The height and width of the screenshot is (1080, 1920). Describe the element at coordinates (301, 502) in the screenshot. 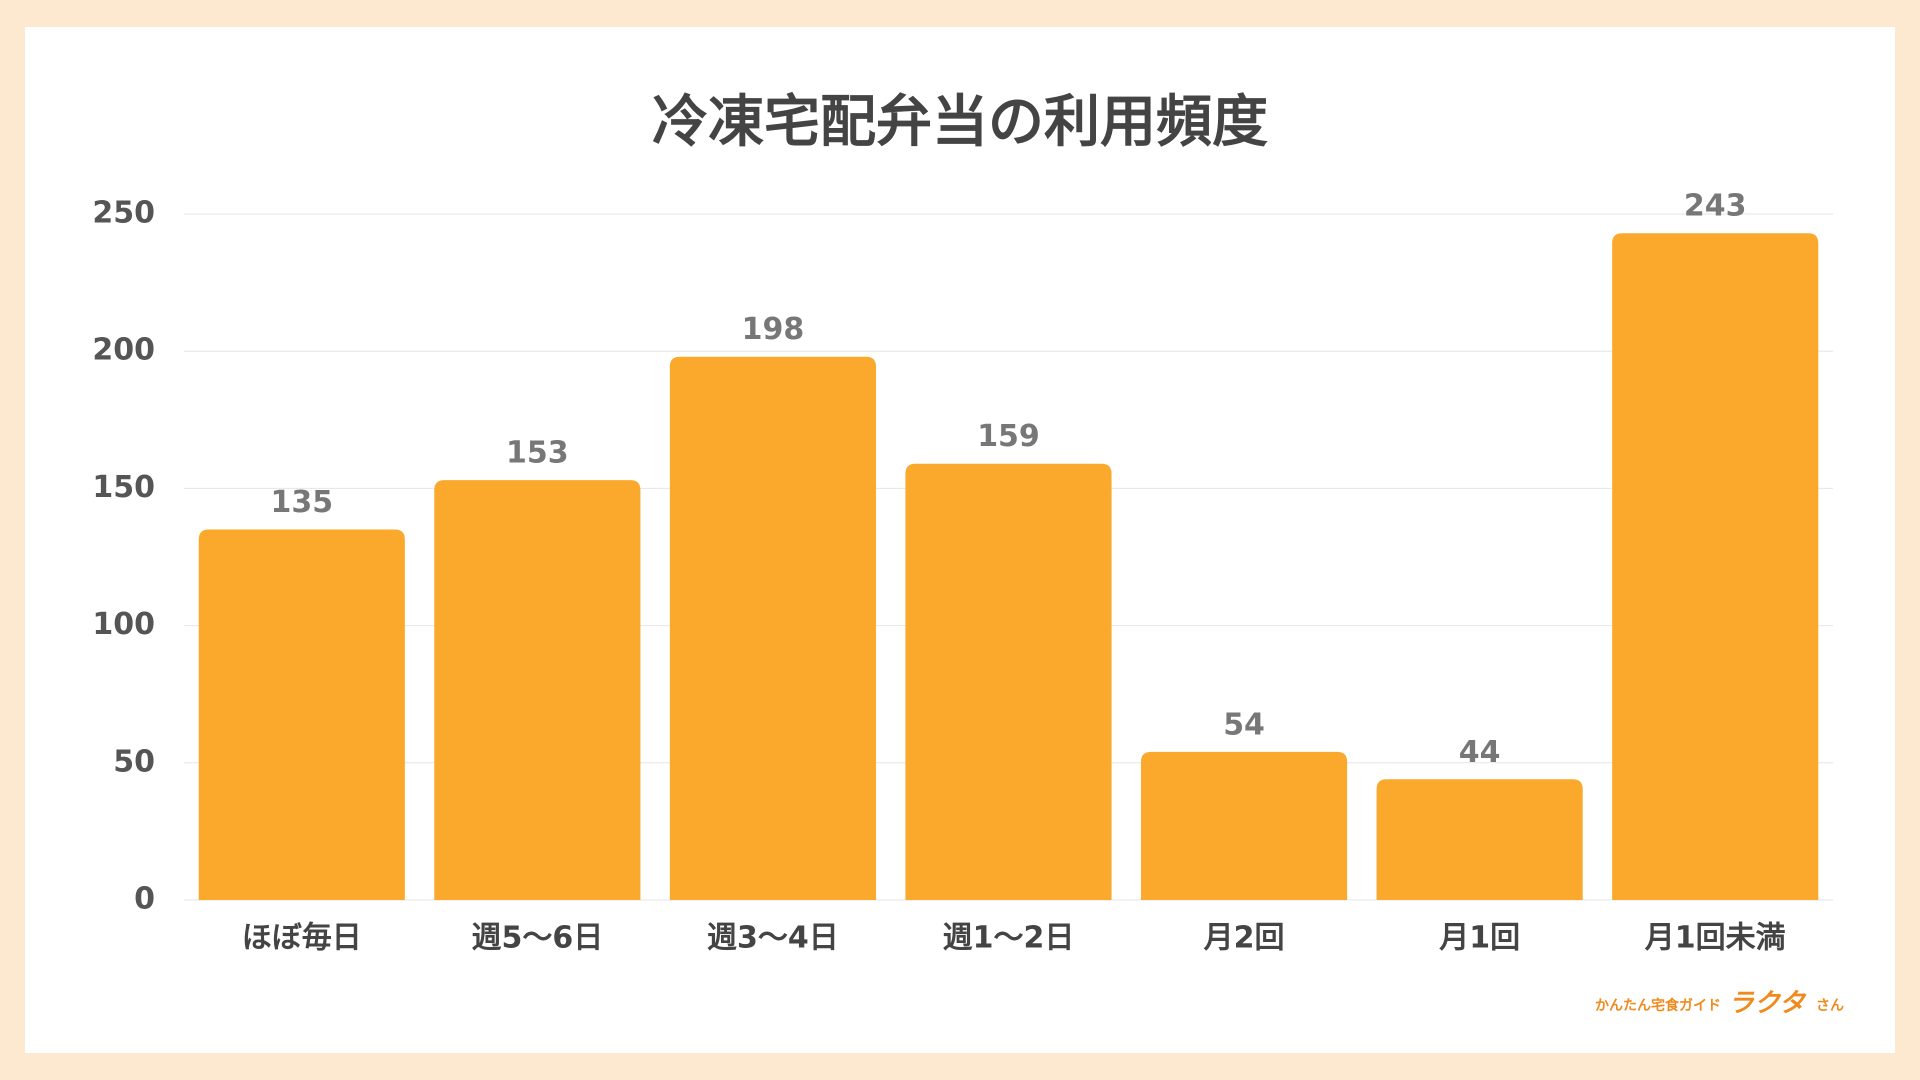

I see `value-label: 135` at that location.